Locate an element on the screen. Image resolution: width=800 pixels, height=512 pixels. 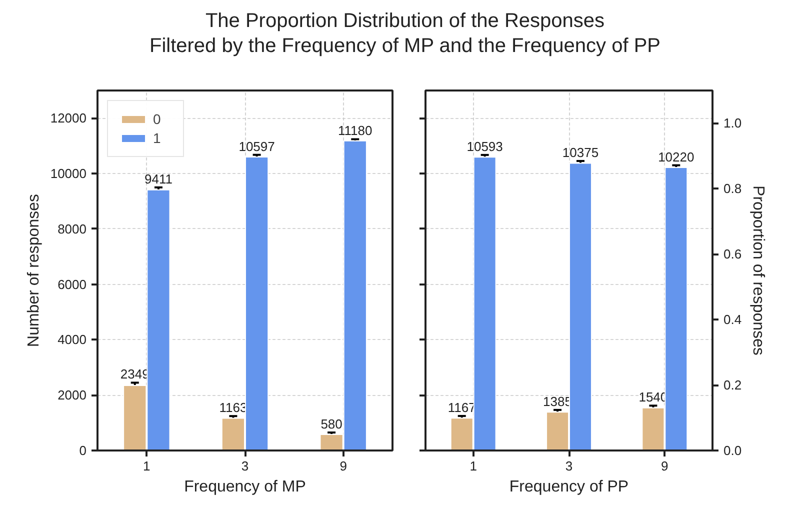
text: 0.0 is located at coordinates (733, 450).